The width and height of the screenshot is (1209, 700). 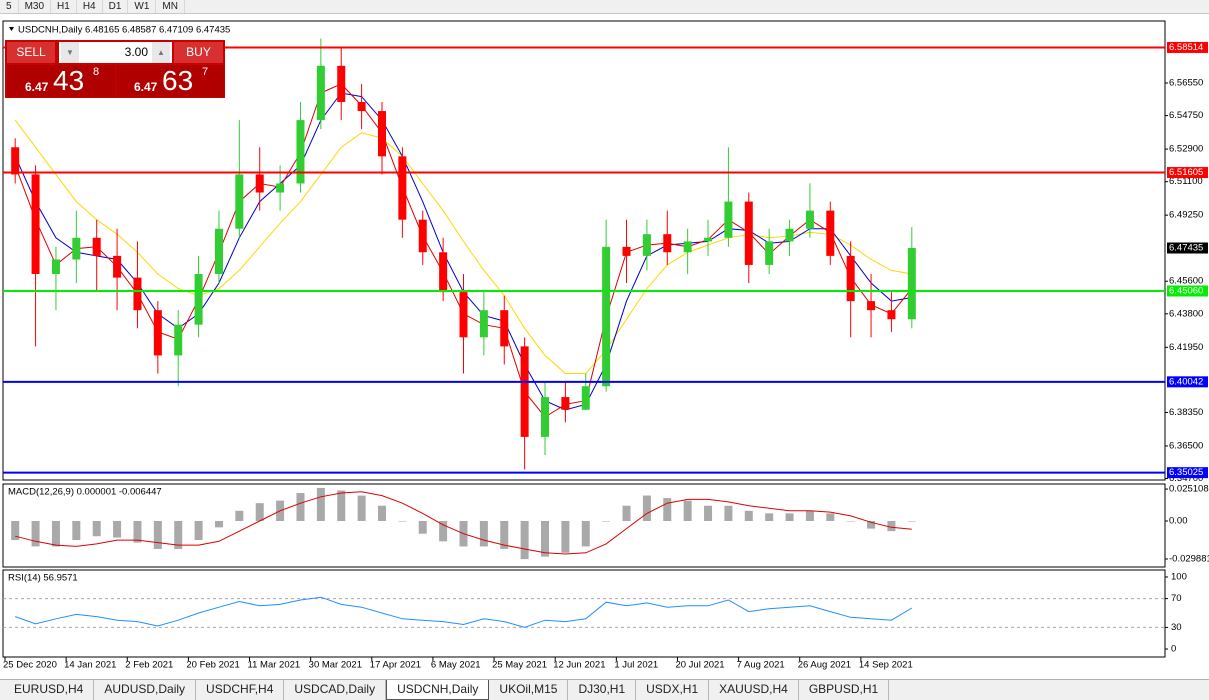 What do you see at coordinates (1186, 149) in the screenshot?
I see `y-tick-label: 6.52900` at bounding box center [1186, 149].